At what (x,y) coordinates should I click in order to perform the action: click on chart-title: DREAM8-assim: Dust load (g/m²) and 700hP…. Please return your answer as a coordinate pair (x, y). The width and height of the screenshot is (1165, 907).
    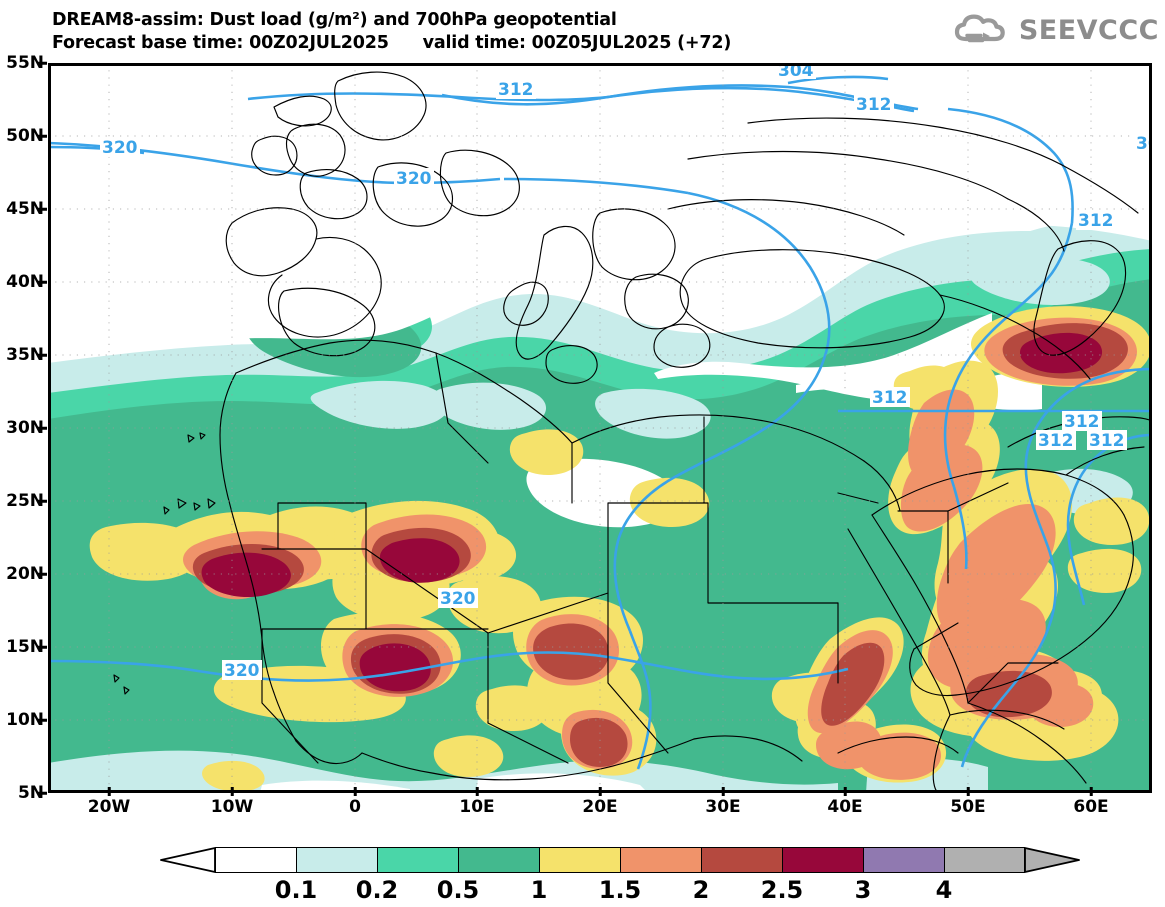
    Looking at the image, I should click on (334, 20).